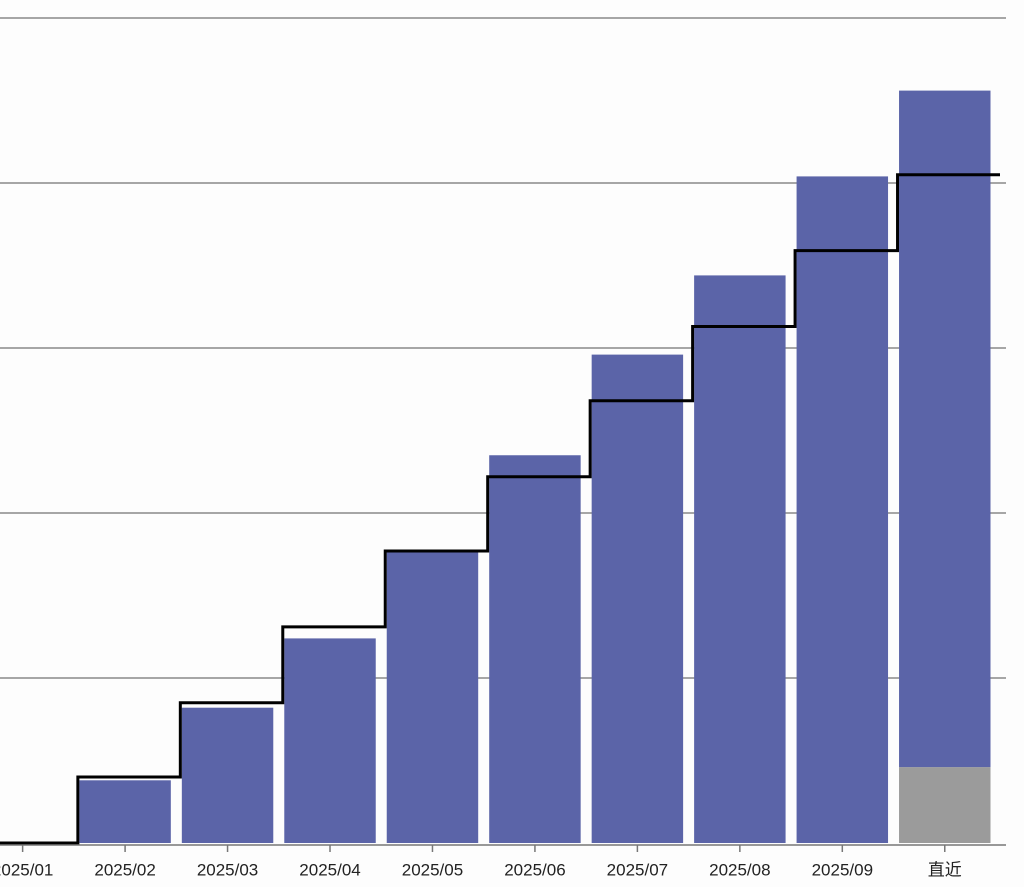 The image size is (1024, 887). Describe the element at coordinates (124, 869) in the screenshot. I see `x-tick-label: 2025/02` at that location.